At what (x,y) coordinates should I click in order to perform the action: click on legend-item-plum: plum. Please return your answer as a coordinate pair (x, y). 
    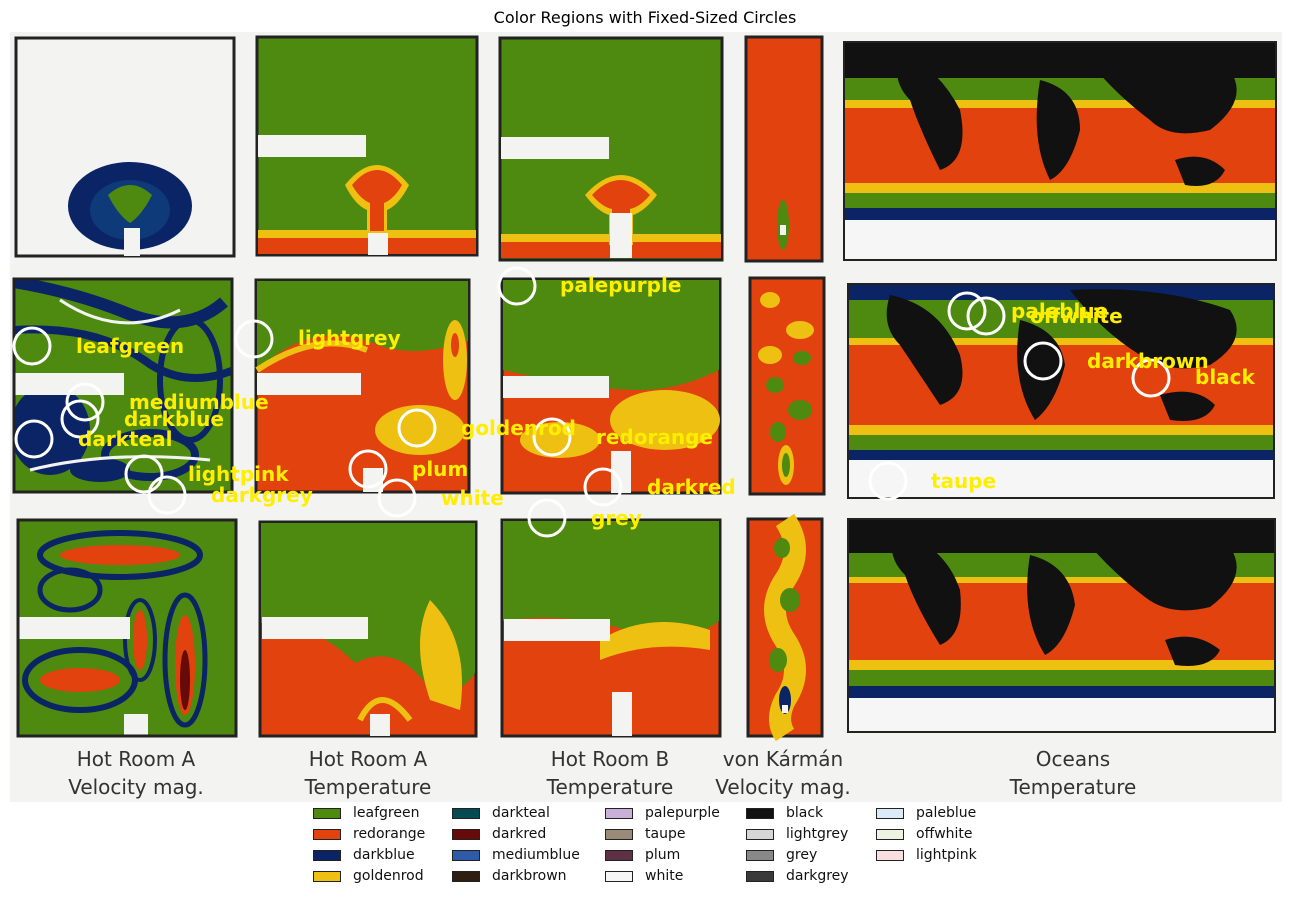
    Looking at the image, I should click on (642, 855).